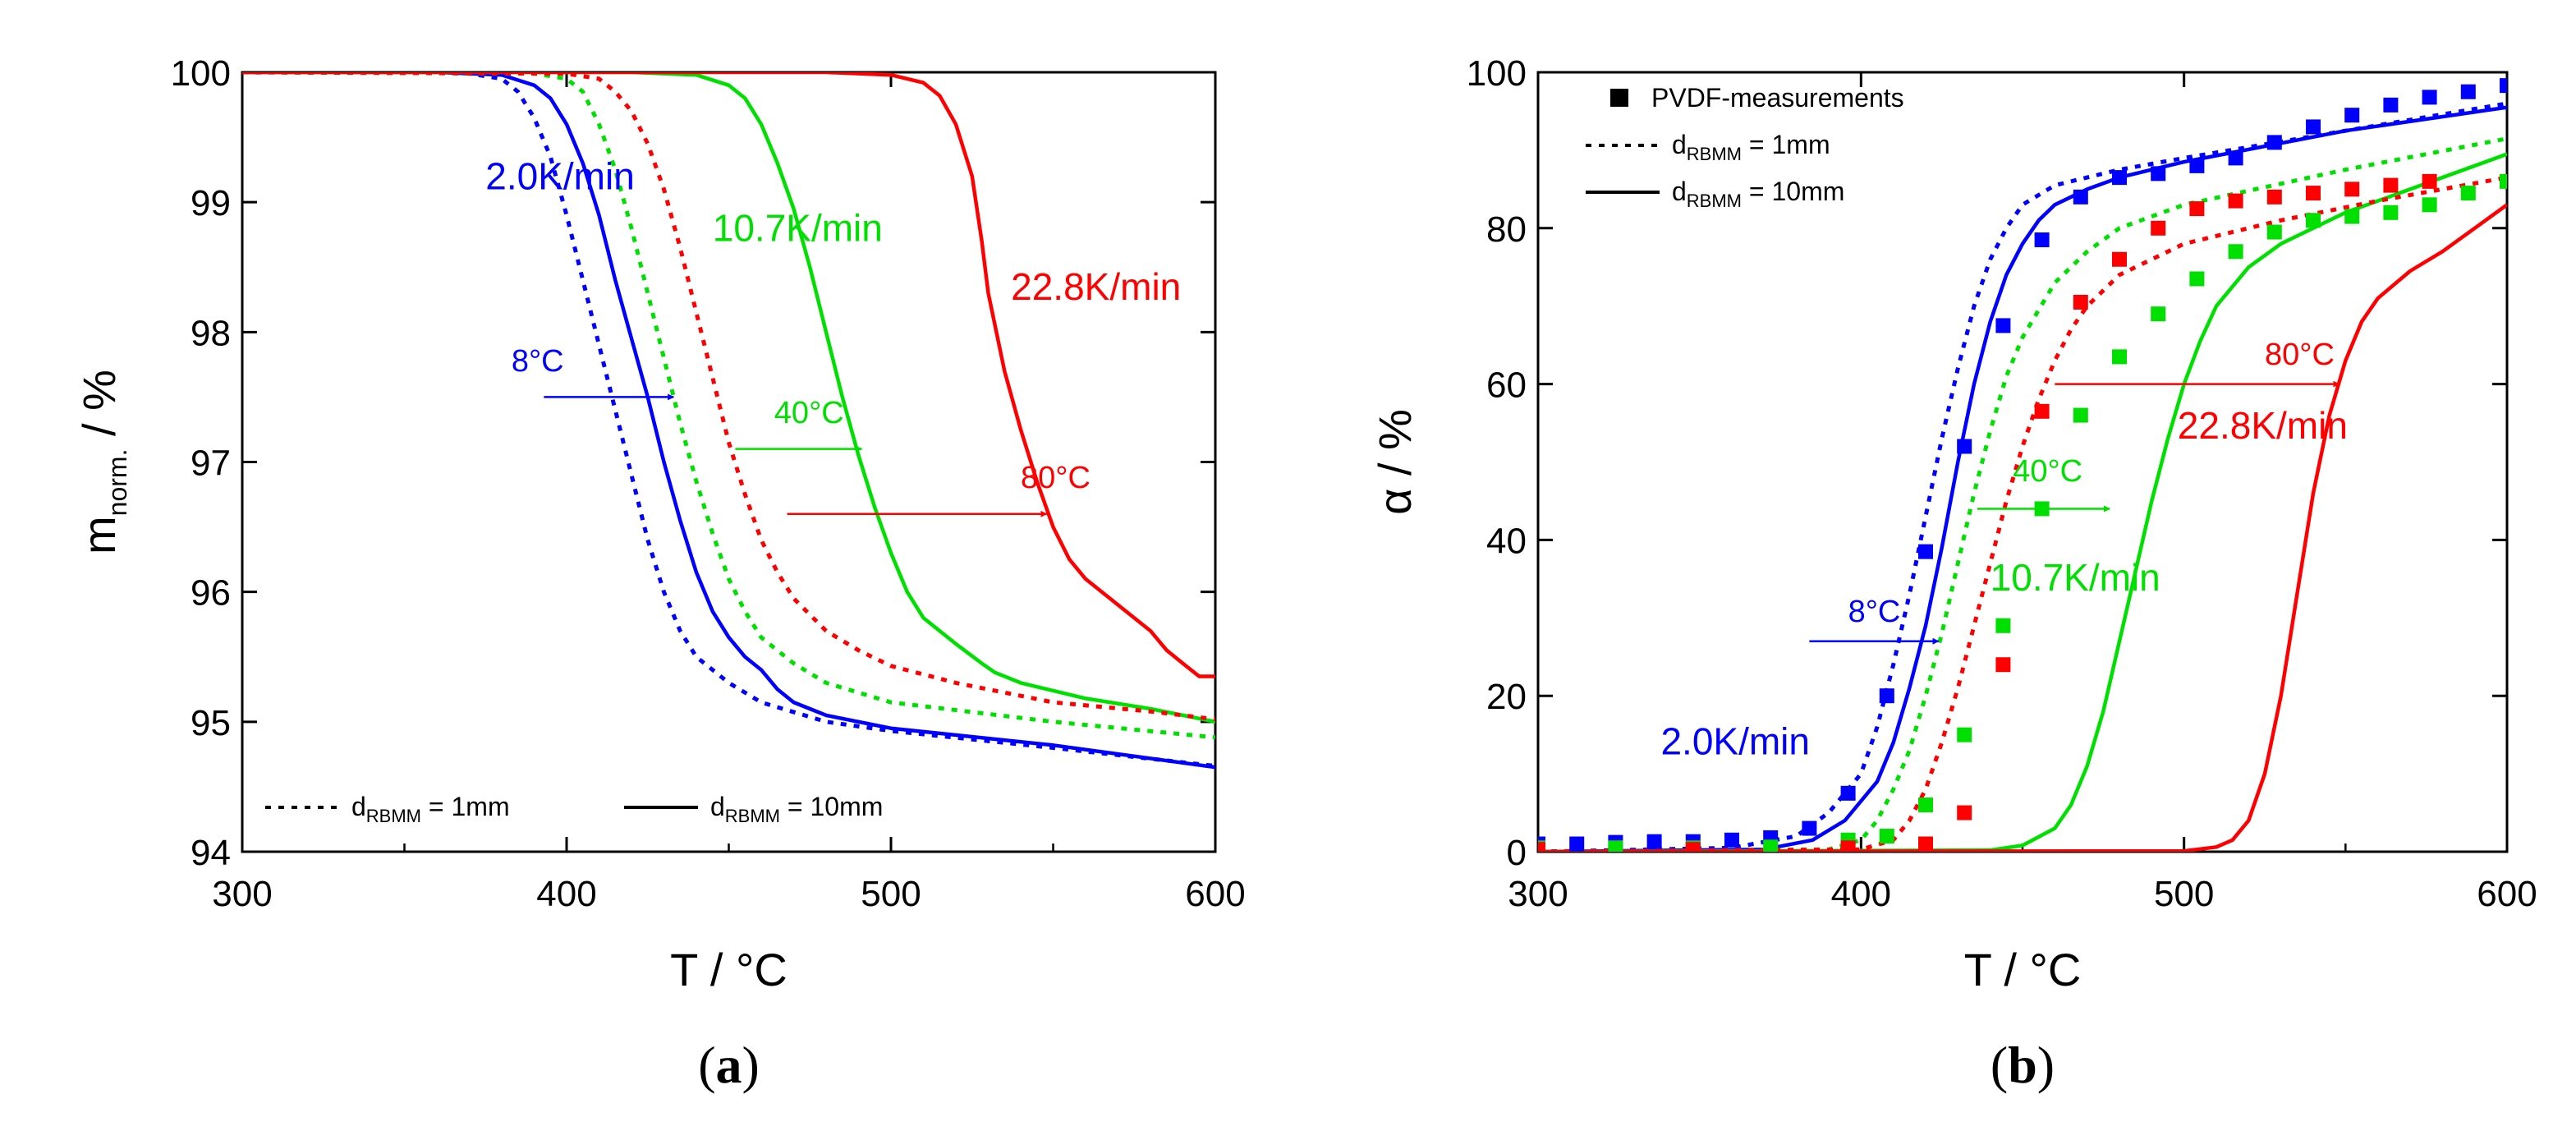  I want to click on x-tick-label: 400, so click(566, 894).